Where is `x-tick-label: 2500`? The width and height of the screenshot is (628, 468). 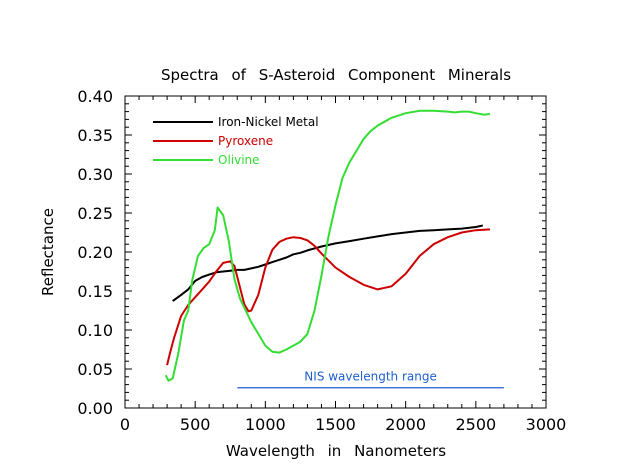
x-tick-label: 2500 is located at coordinates (475, 424).